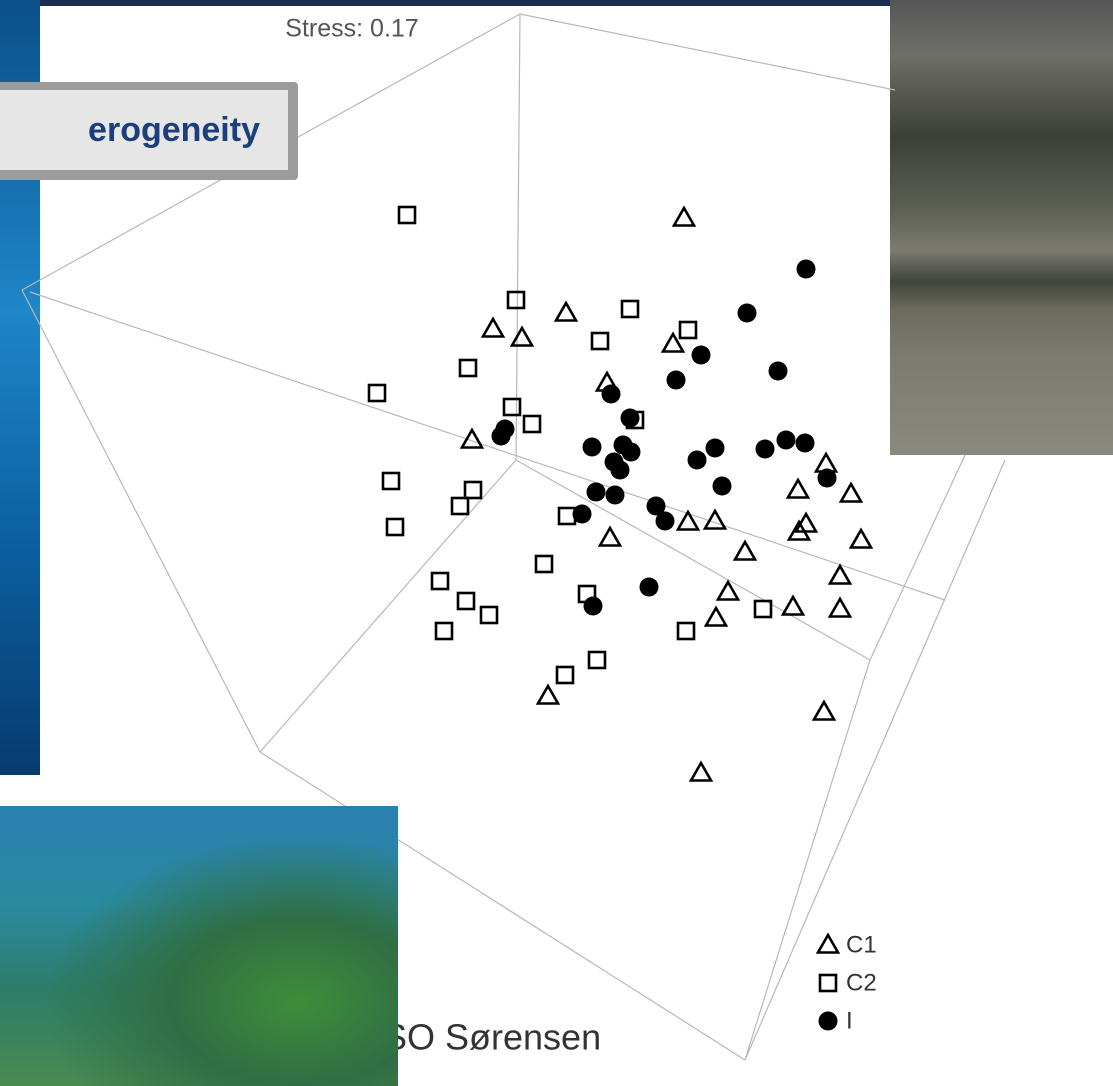 The image size is (1113, 1086). What do you see at coordinates (492, 1037) in the screenshot?
I see `method-label: SO Sørensen` at bounding box center [492, 1037].